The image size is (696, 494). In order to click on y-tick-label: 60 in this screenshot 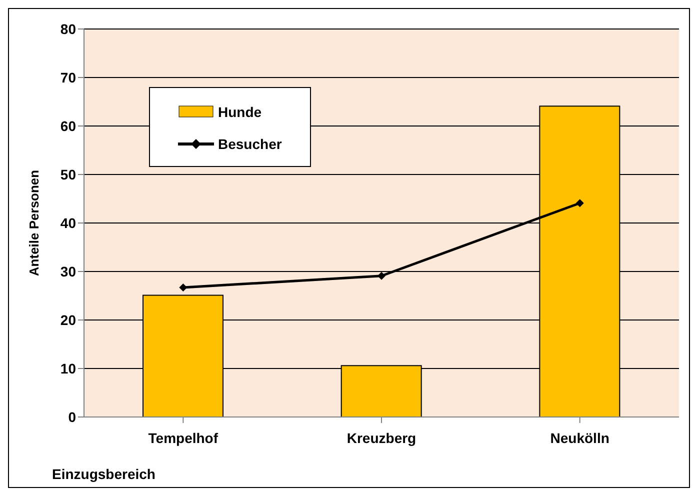, I will do `click(68, 126)`.